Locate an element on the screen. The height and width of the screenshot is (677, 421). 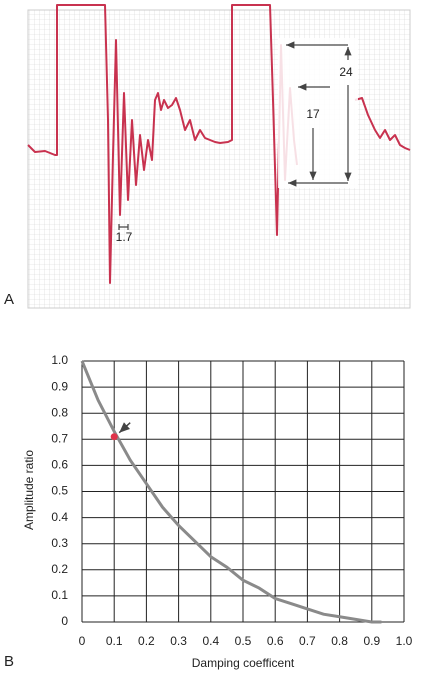
y-tick-label: 0.9 is located at coordinates (59, 386).